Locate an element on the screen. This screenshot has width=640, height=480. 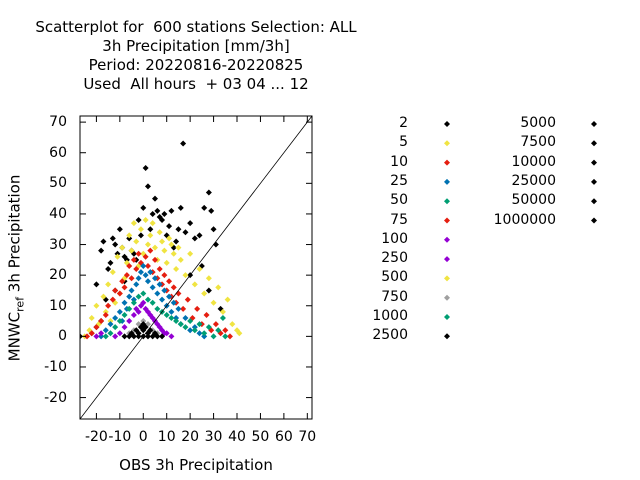
y-tick-label: -10 is located at coordinates (55, 366).